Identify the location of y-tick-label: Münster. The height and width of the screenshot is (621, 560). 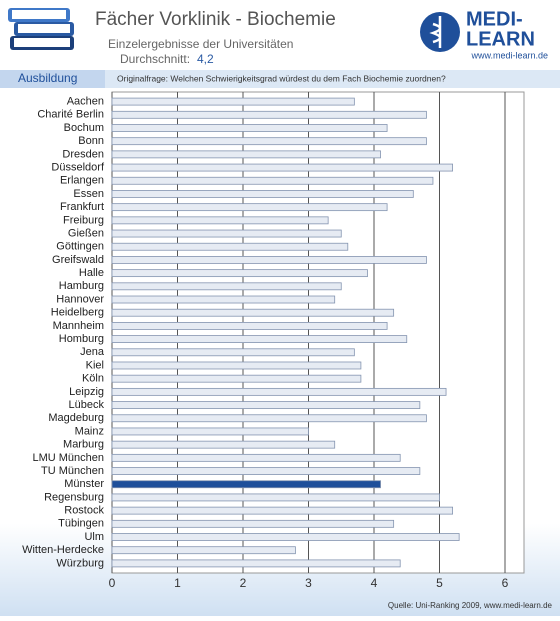
(84, 484).